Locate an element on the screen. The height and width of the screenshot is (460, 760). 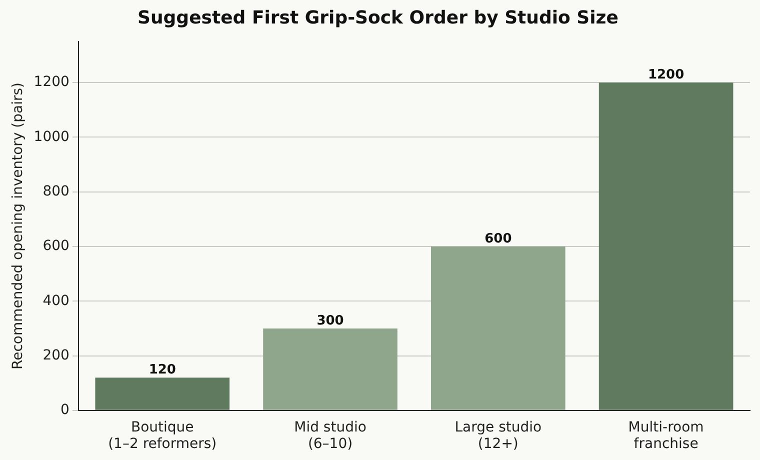
data-label: 600 is located at coordinates (498, 238).